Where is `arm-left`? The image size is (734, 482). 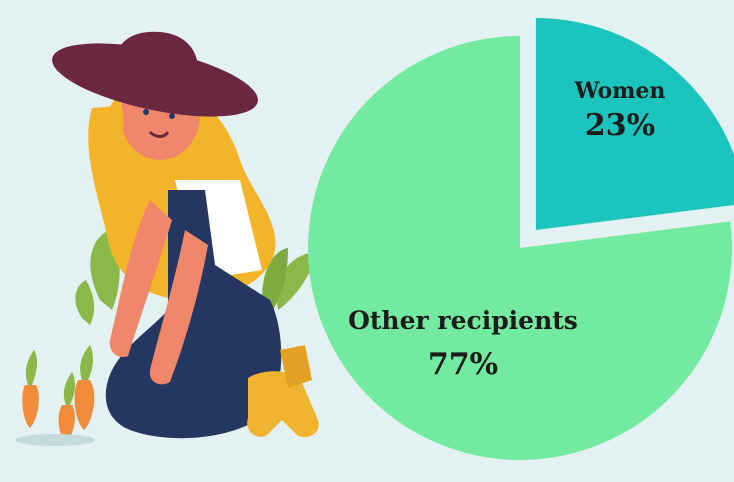
arm-left is located at coordinates (140, 279).